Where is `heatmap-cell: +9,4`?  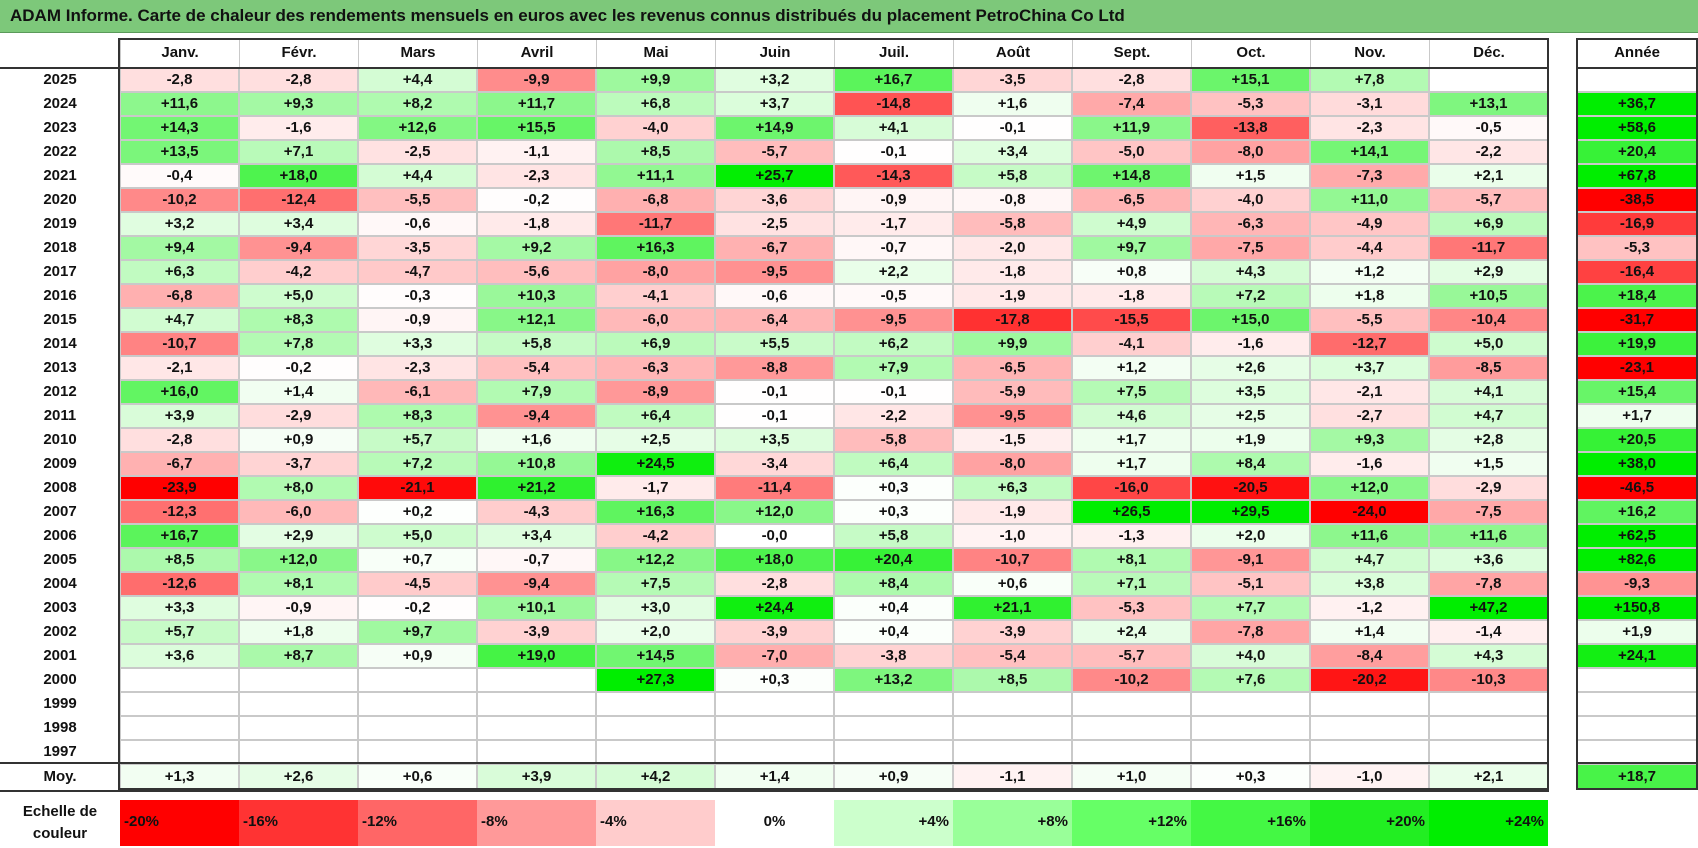 heatmap-cell: +9,4 is located at coordinates (179, 248).